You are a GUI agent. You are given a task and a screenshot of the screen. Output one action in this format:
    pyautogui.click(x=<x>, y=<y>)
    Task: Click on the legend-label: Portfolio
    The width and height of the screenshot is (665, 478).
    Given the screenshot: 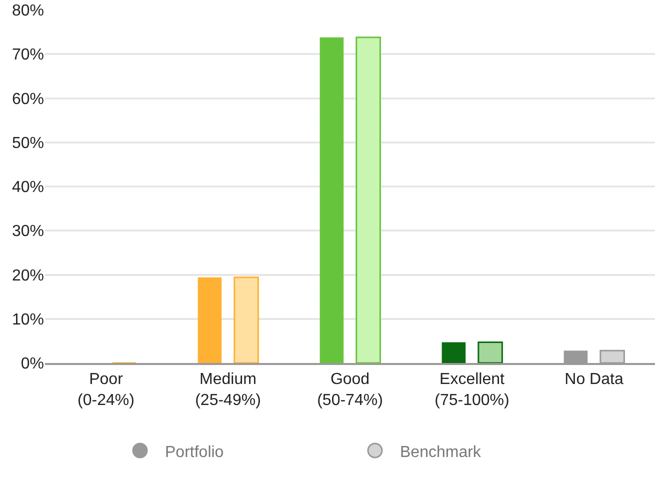 What is the action you would take?
    pyautogui.click(x=194, y=452)
    